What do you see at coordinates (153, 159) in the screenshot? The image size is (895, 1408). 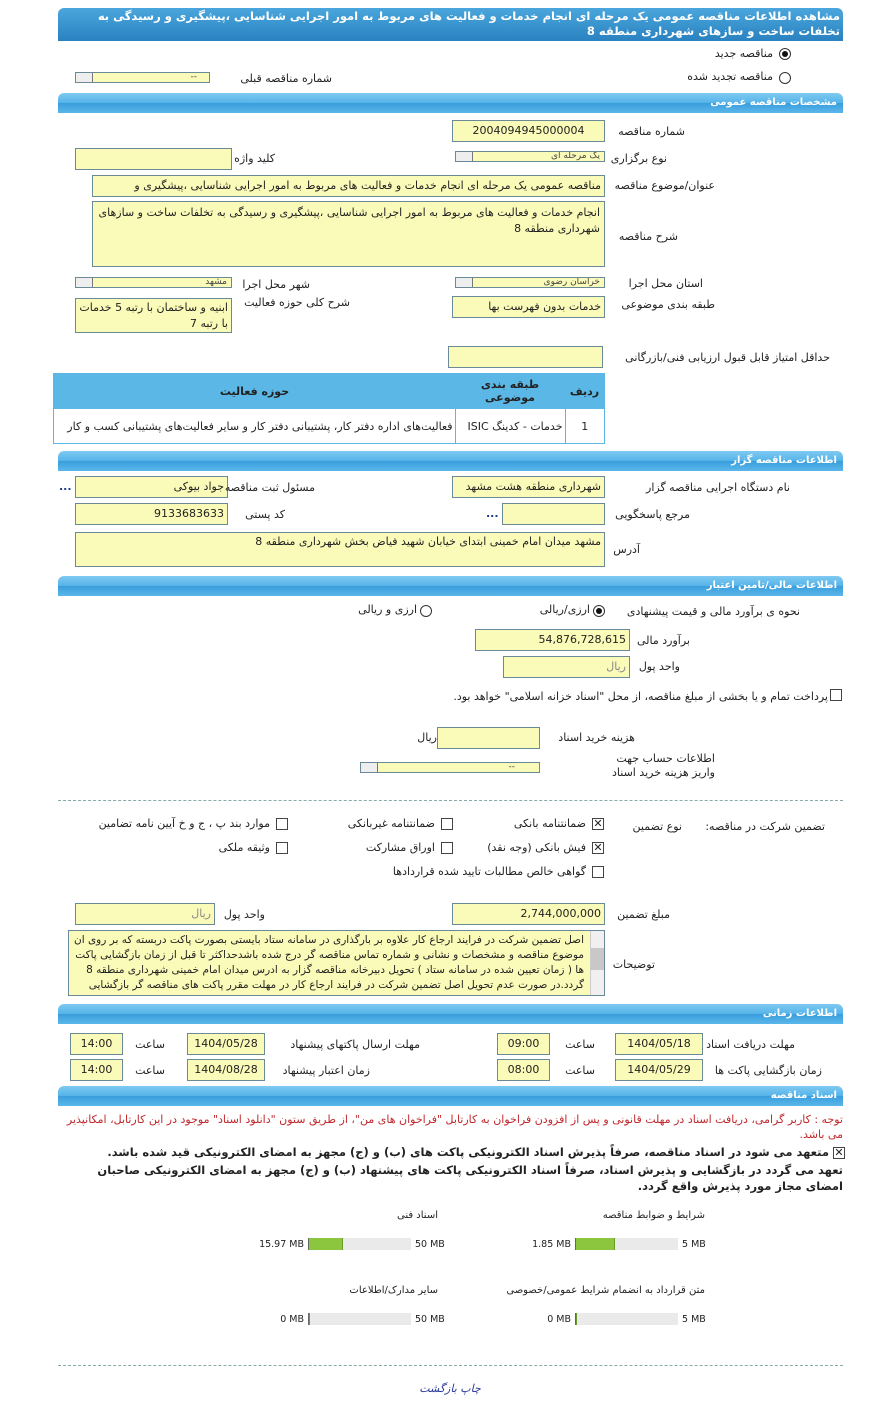 I see `keyword-input` at bounding box center [153, 159].